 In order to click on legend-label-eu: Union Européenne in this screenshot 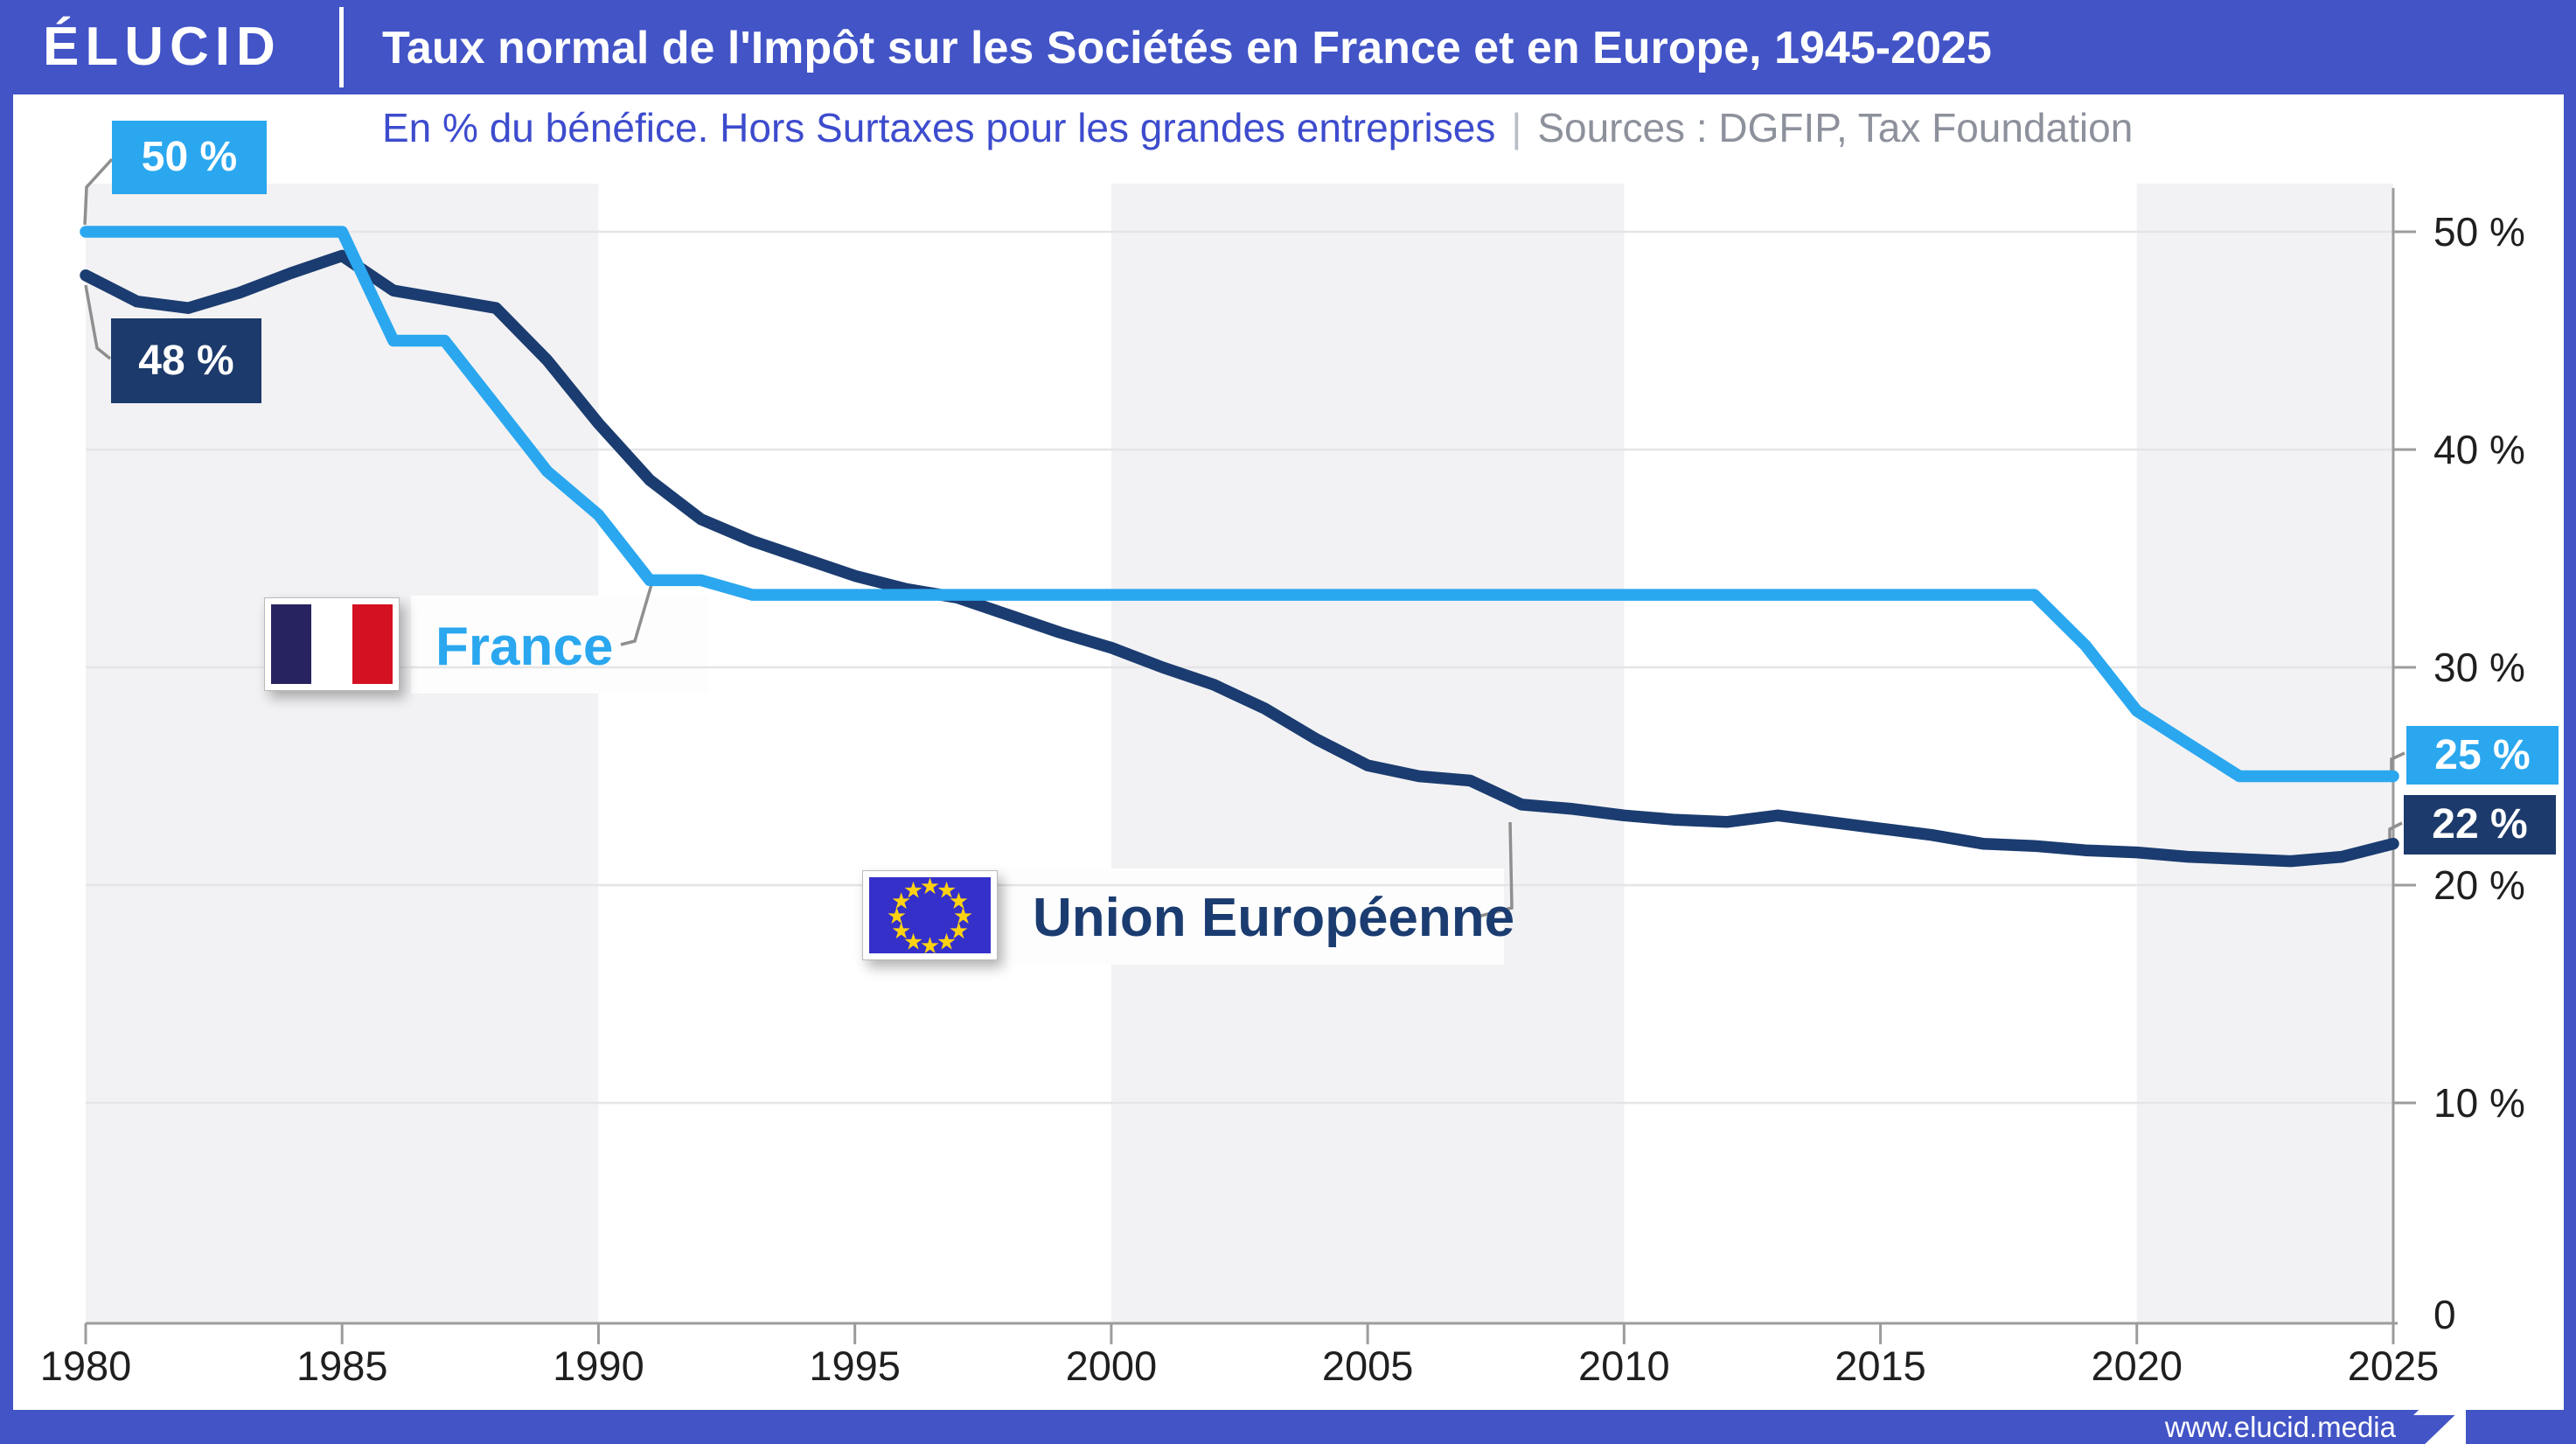, I will do `click(1274, 918)`.